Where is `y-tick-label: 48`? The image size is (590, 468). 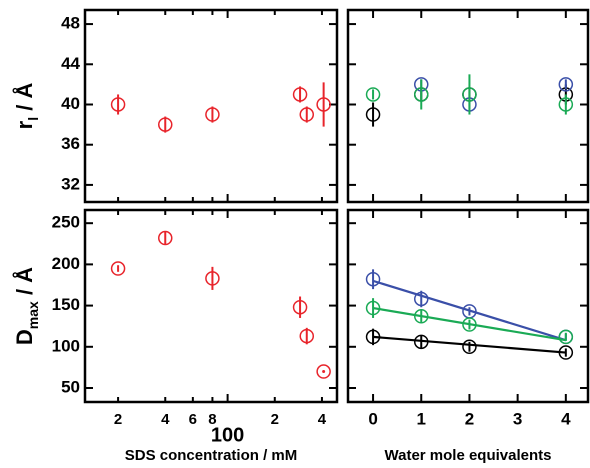 y-tick-label: 48 is located at coordinates (70, 23).